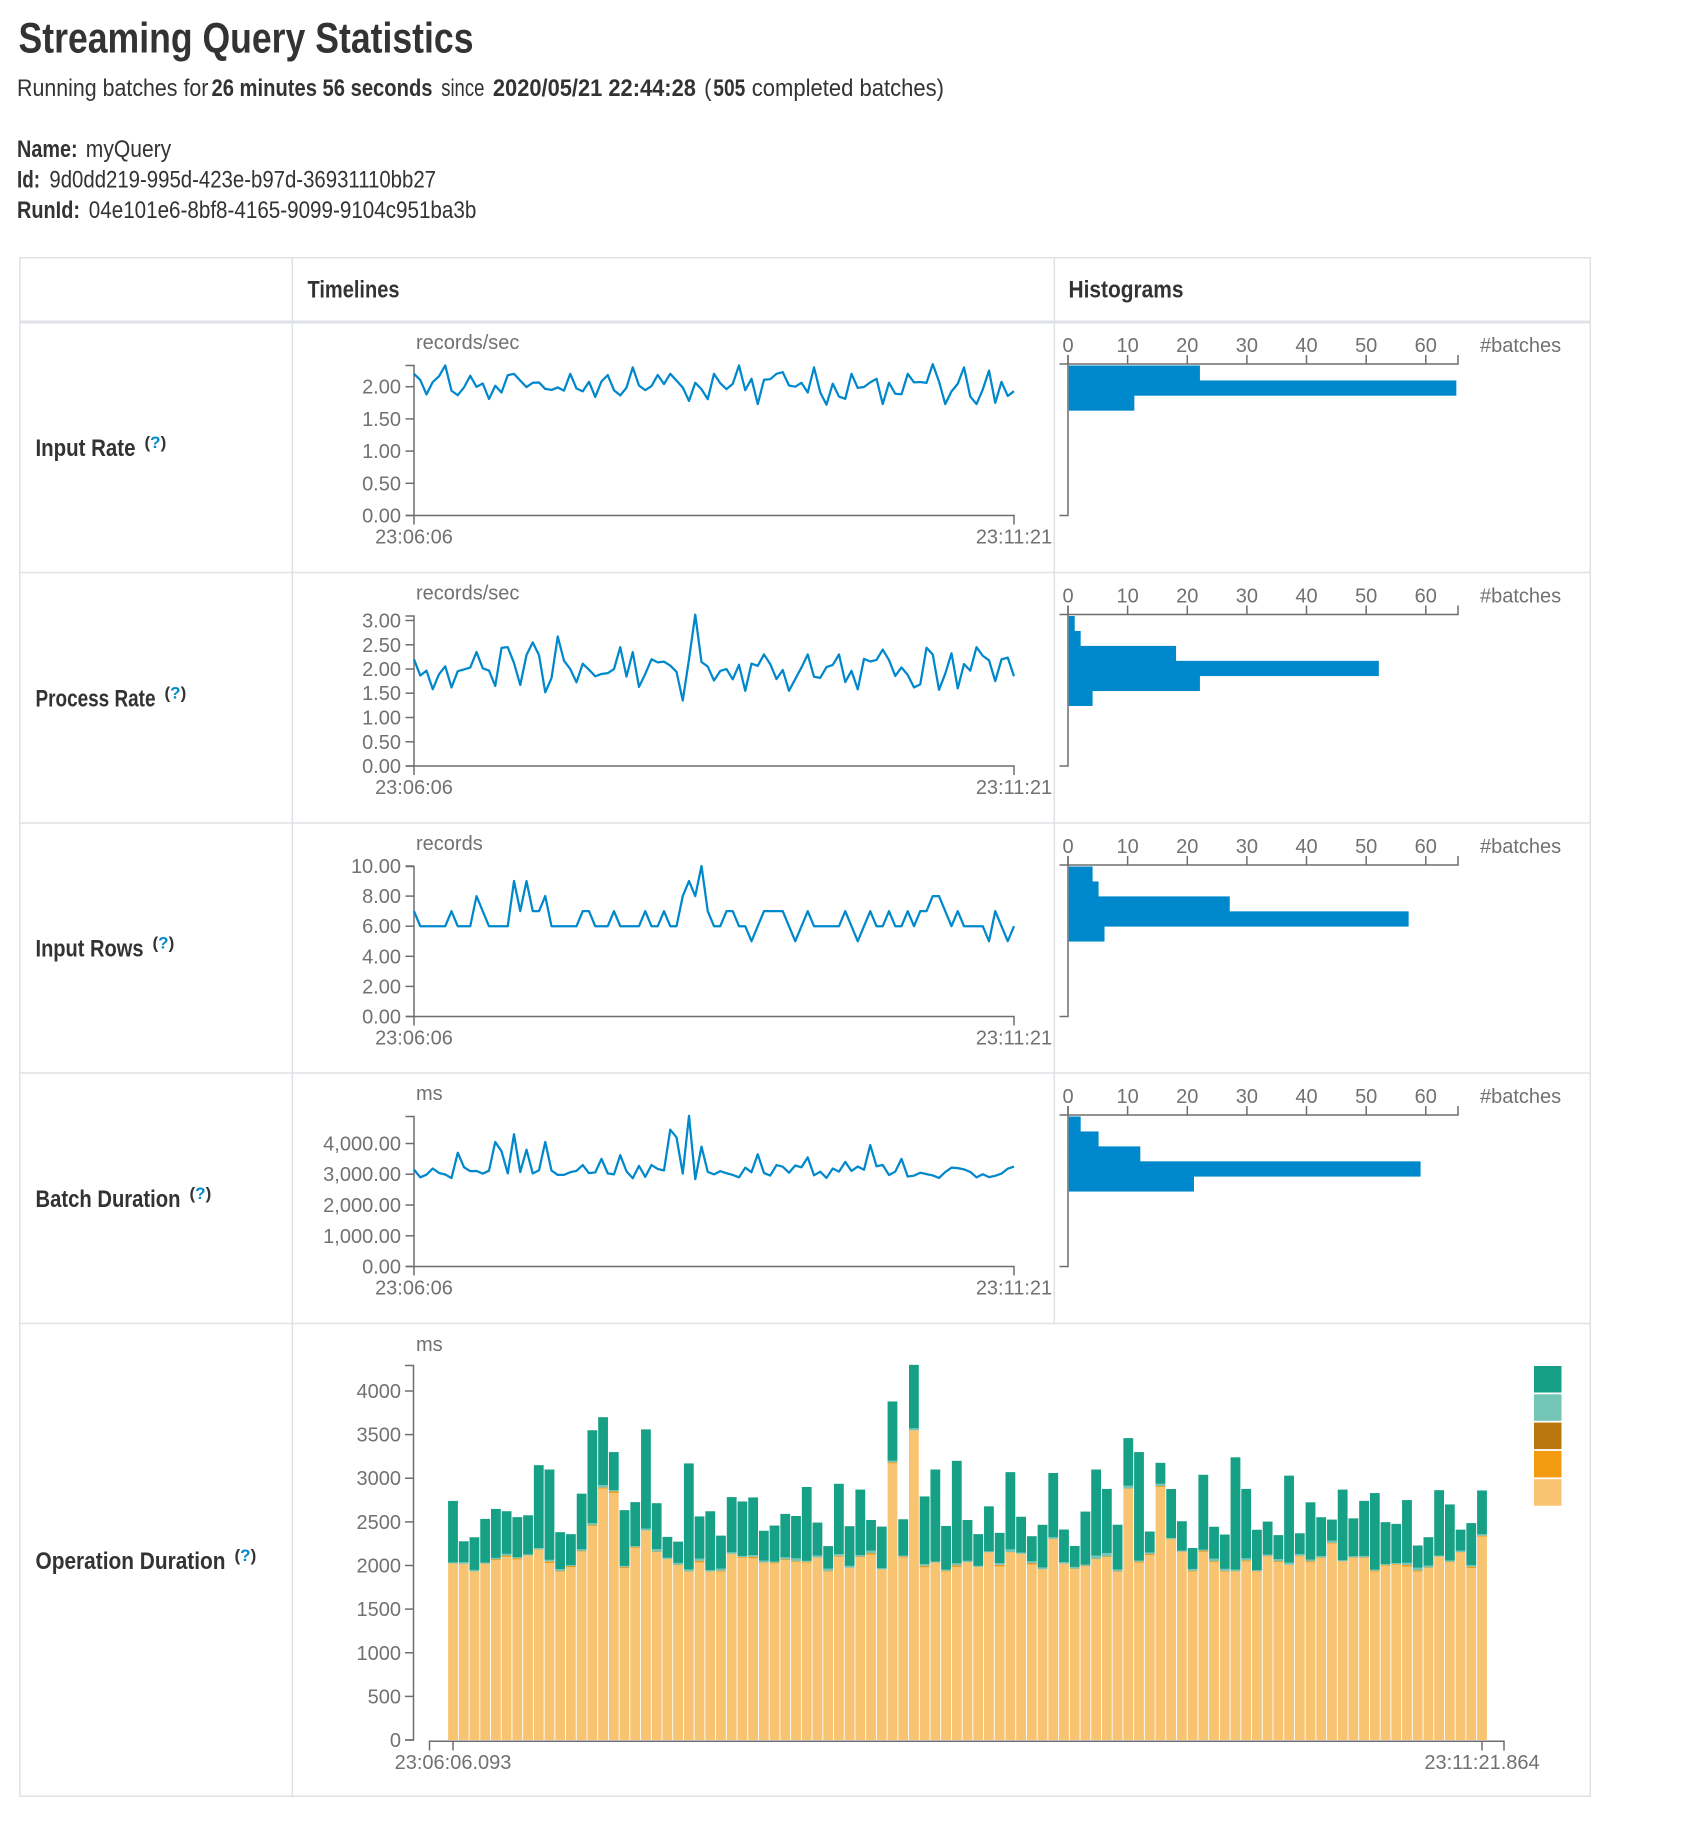 The width and height of the screenshot is (1693, 1825). What do you see at coordinates (362, 1175) in the screenshot?
I see `svg-text: 3,000.00` at bounding box center [362, 1175].